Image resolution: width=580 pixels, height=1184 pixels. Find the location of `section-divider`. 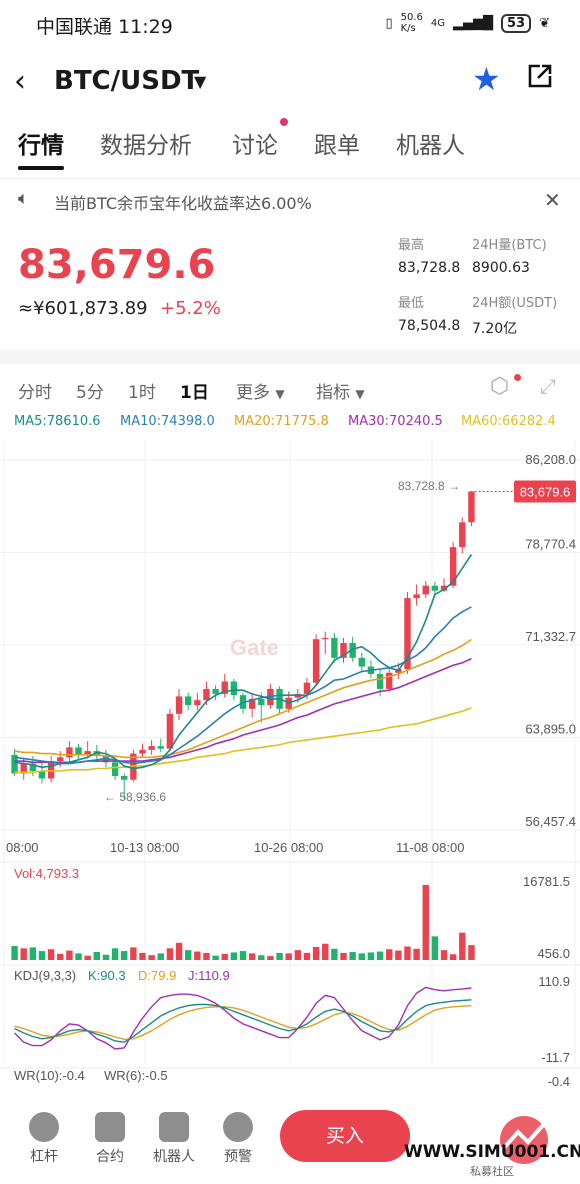

section-divider is located at coordinates (290, 357).